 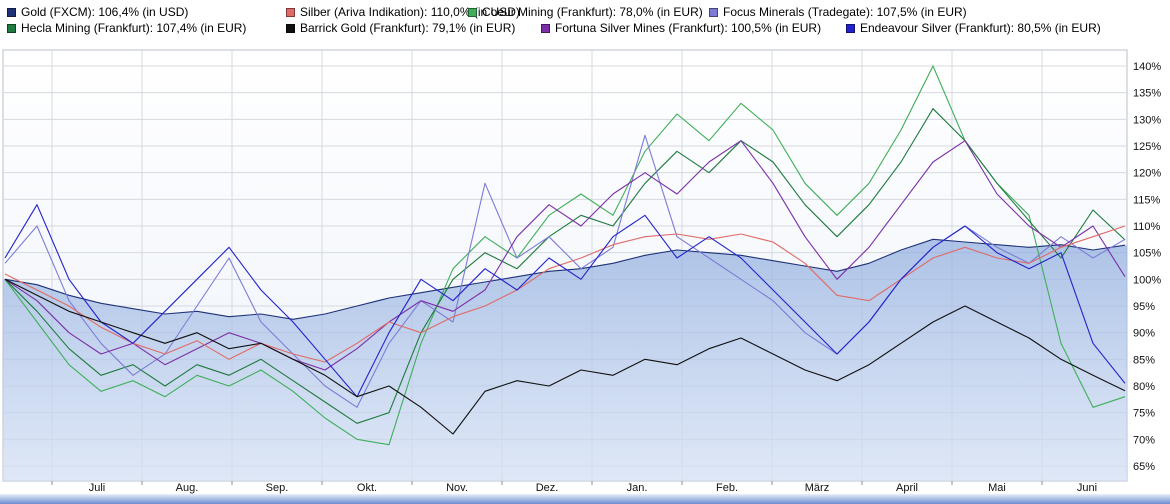 I want to click on legend-label: Coeur Mining (Frankfurt): 78,0% (in EUR), so click(x=592, y=12).